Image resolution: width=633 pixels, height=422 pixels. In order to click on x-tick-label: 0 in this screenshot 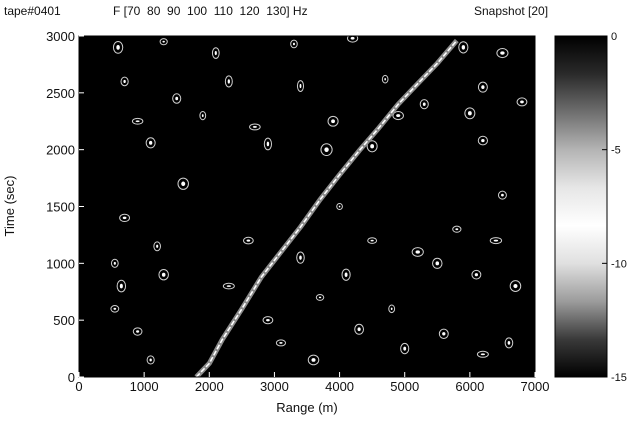, I will do `click(78, 386)`.